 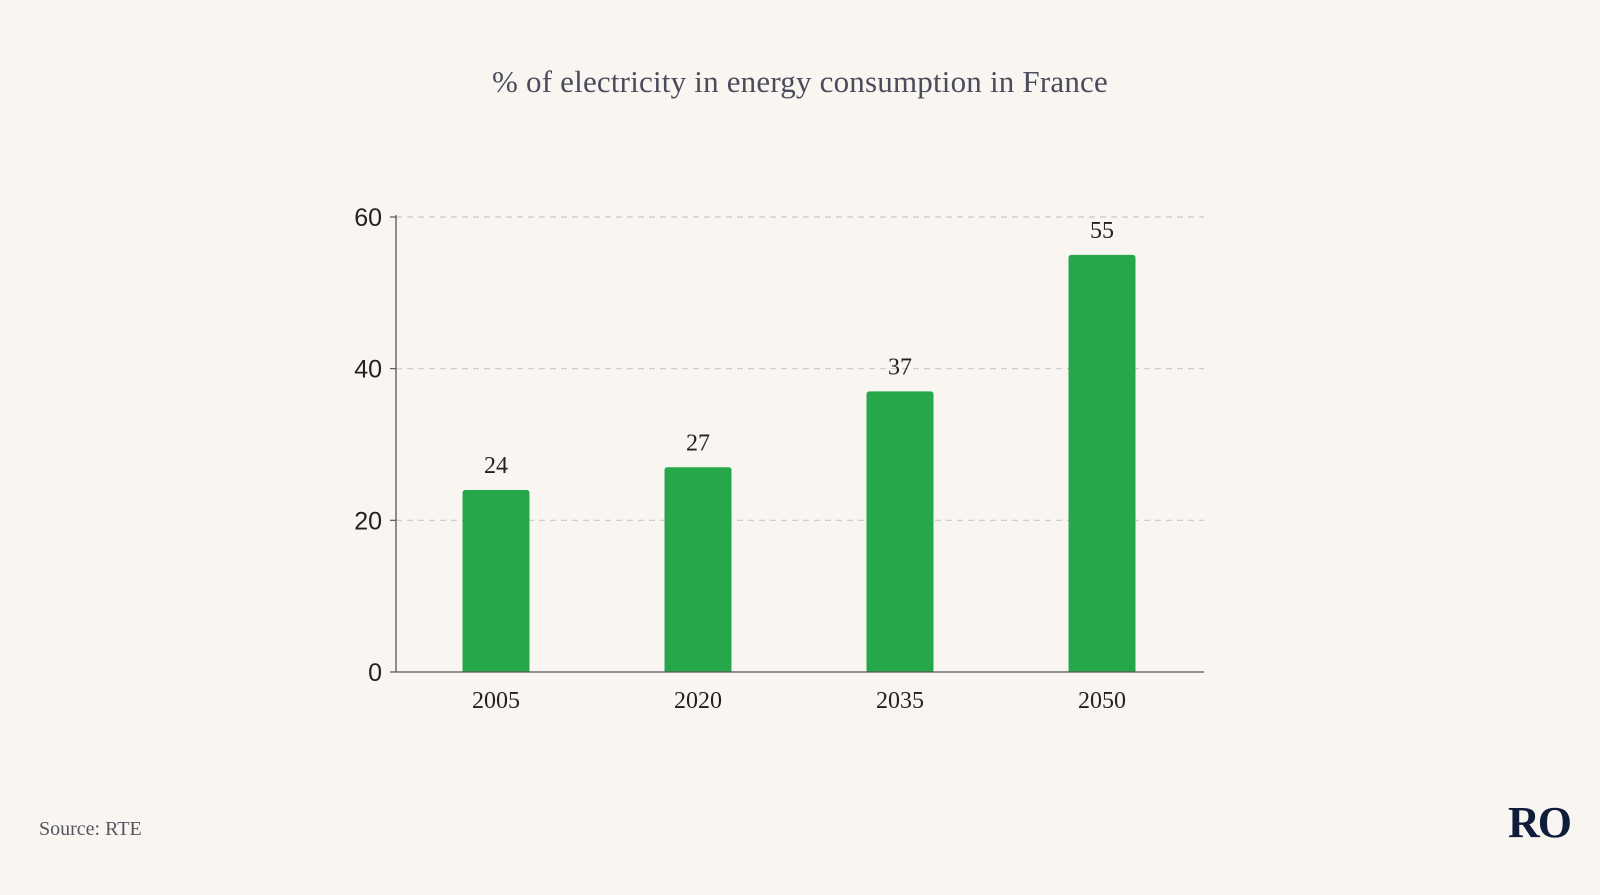 I want to click on y-tick-label: 40, so click(x=368, y=370).